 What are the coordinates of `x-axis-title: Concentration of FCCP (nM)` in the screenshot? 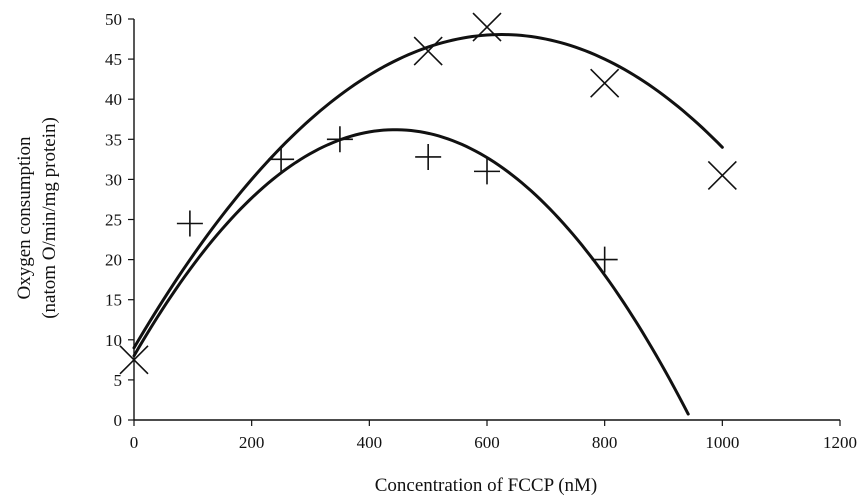 It's located at (486, 485).